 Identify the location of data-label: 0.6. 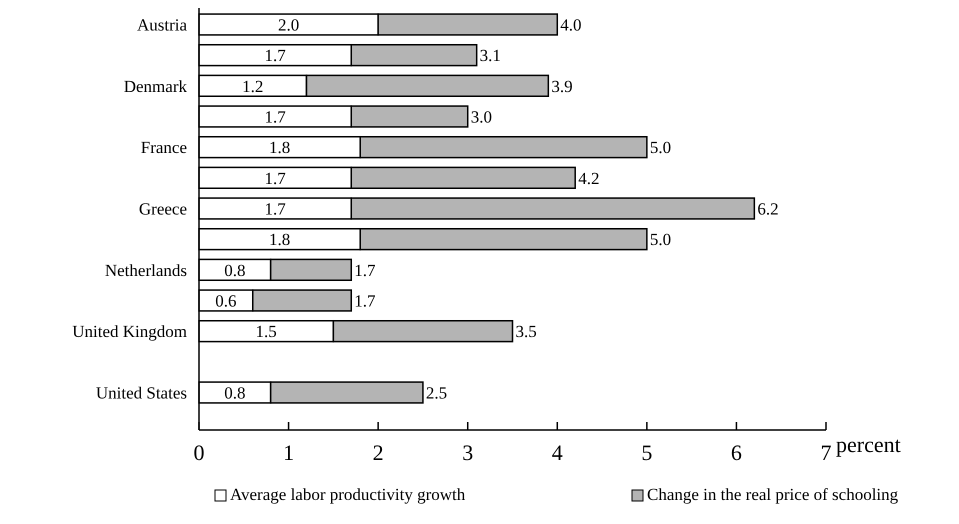
(225, 300).